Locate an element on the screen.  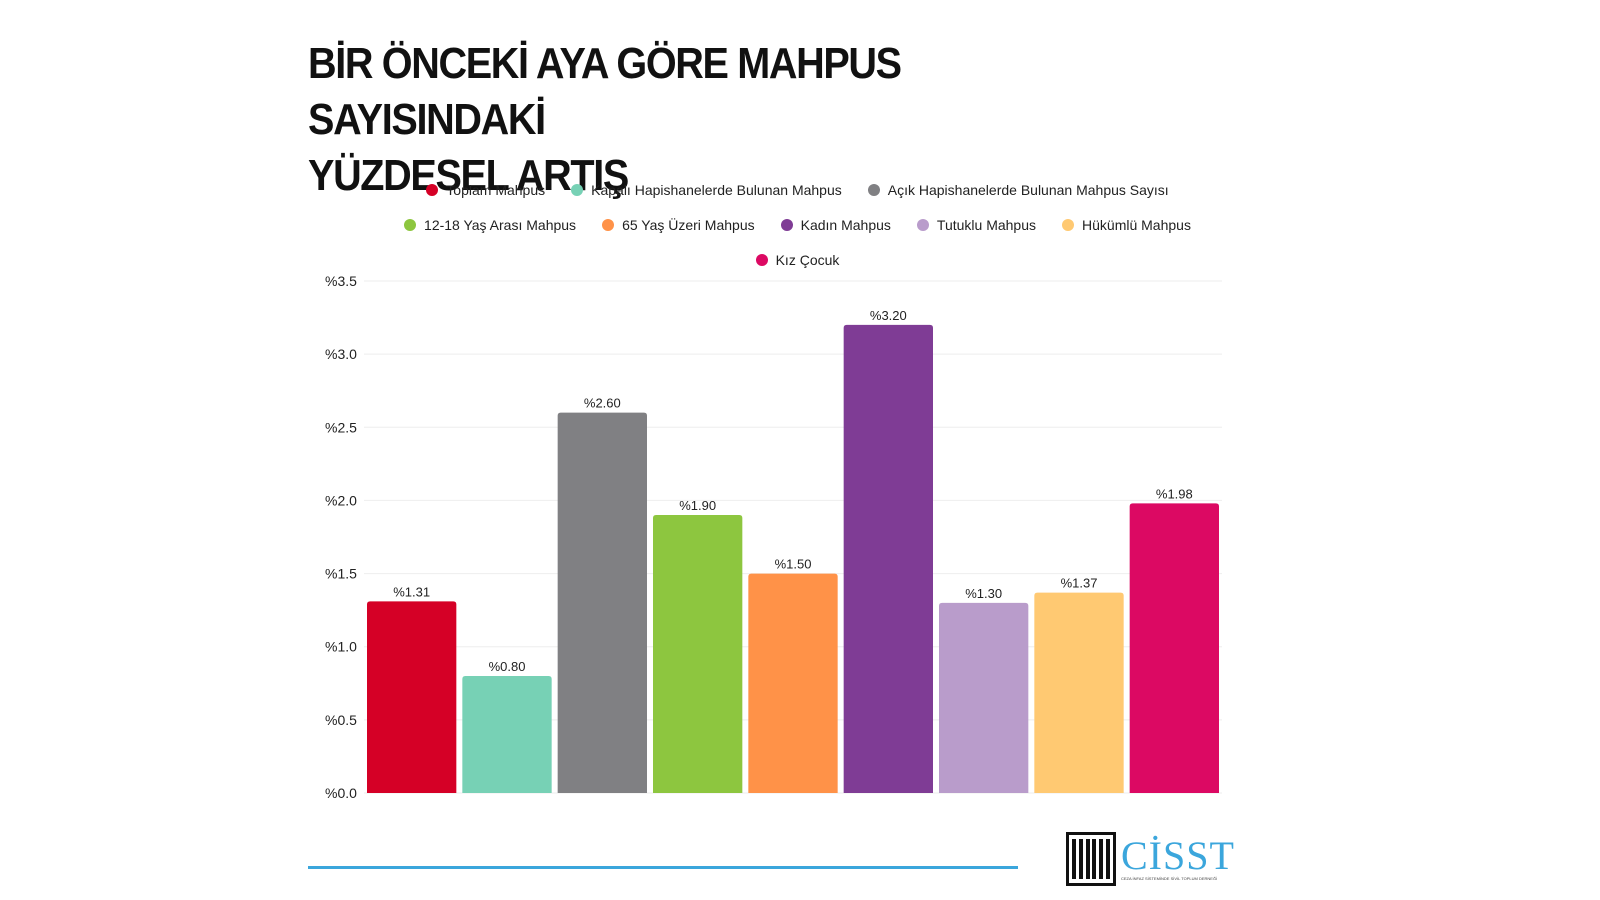
data-label: %1.31 is located at coordinates (411, 591).